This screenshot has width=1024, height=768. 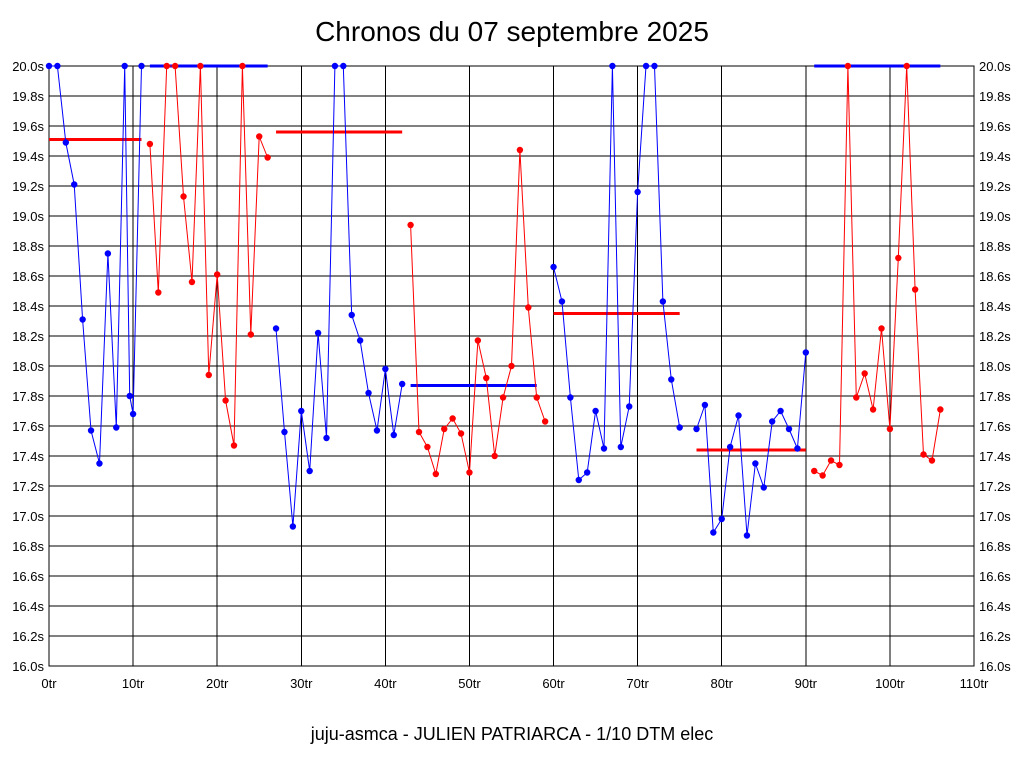 I want to click on y-tick-label-left: 19.0s, so click(x=28, y=216).